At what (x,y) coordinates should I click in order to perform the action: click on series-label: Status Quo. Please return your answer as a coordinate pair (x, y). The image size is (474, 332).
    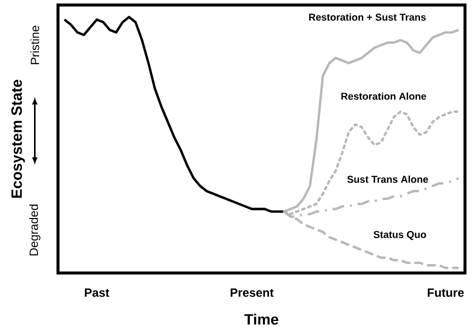
    Looking at the image, I should click on (400, 235).